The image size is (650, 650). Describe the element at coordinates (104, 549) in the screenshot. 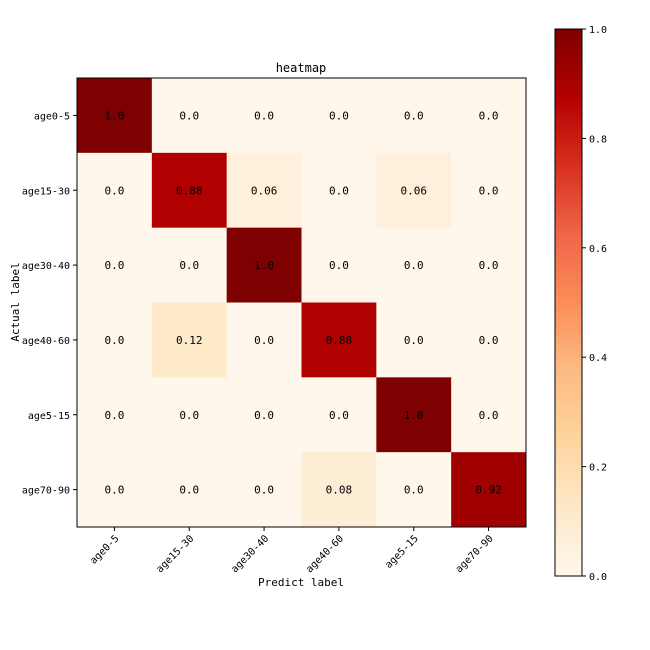

I see `x-tick-label: age0-5` at that location.